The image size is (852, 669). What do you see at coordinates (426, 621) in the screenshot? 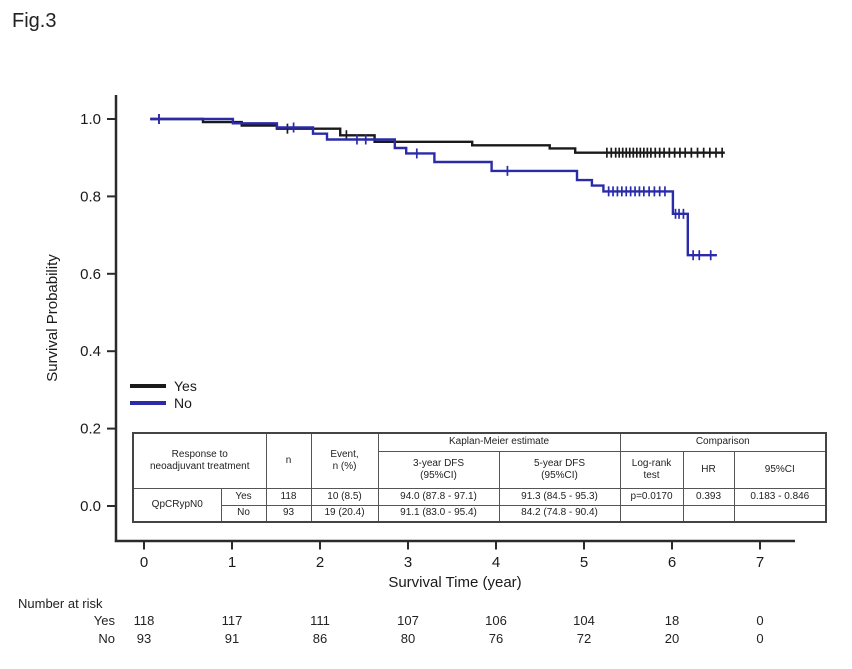
I see `risk-row-yes: Yes 118 117 111 107 106 104 18 0` at bounding box center [426, 621].